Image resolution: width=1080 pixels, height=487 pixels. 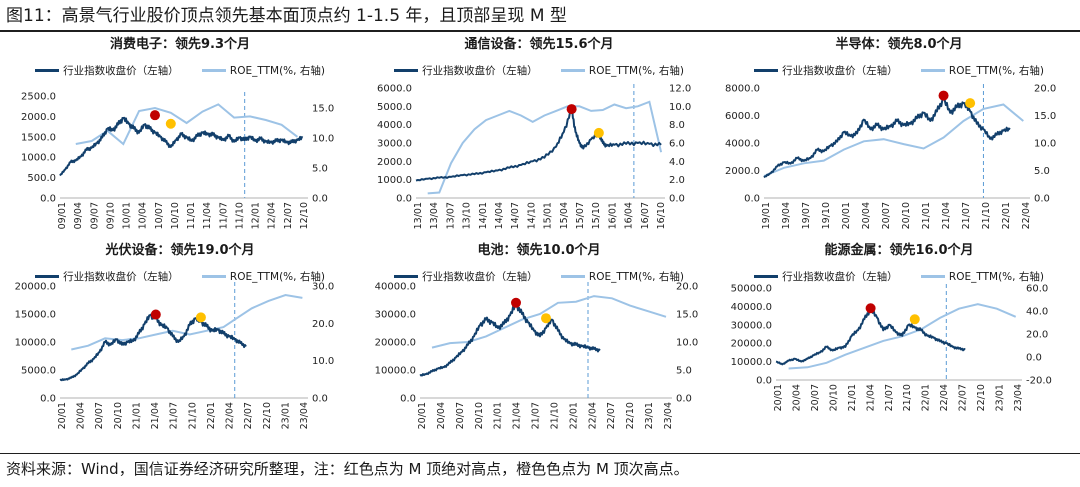 I want to click on y-left-tick-label: 30000.0, so click(x=395, y=315).